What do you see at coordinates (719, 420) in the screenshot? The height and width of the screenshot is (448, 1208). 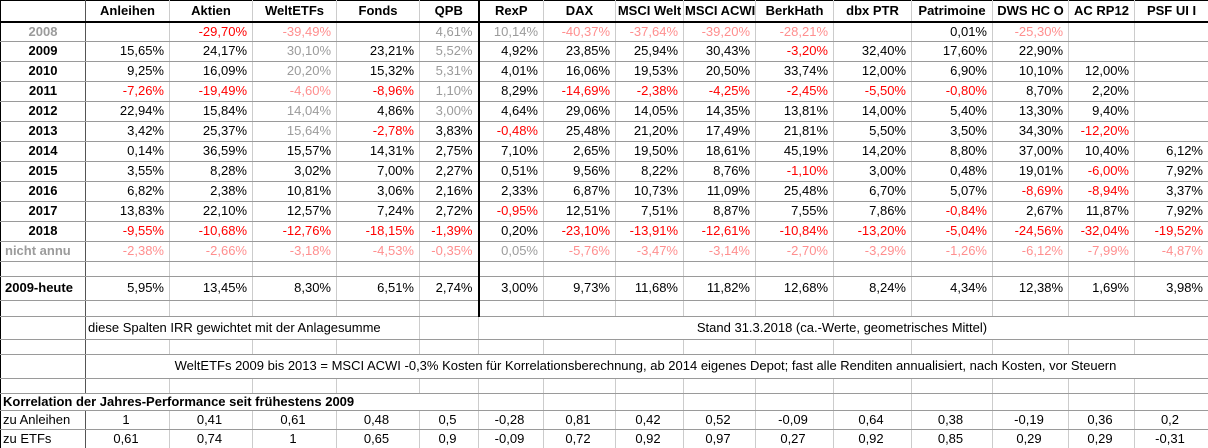 I see `correlation-cell: 0,52` at bounding box center [719, 420].